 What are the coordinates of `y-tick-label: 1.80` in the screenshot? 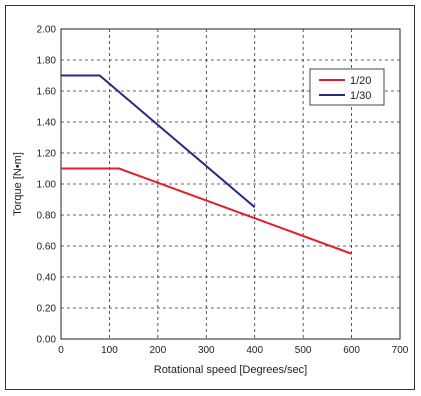 It's located at (47, 61).